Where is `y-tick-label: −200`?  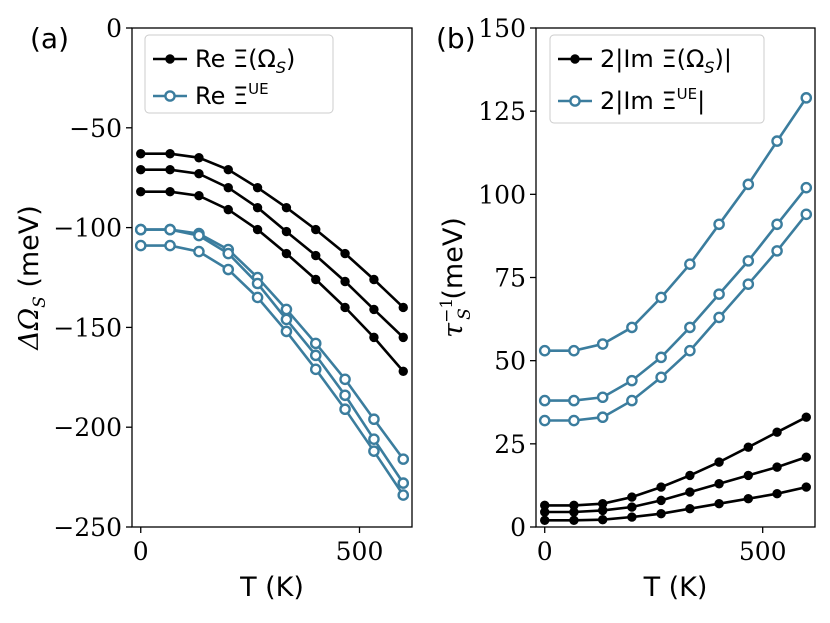 y-tick-label: −200 is located at coordinates (87, 427).